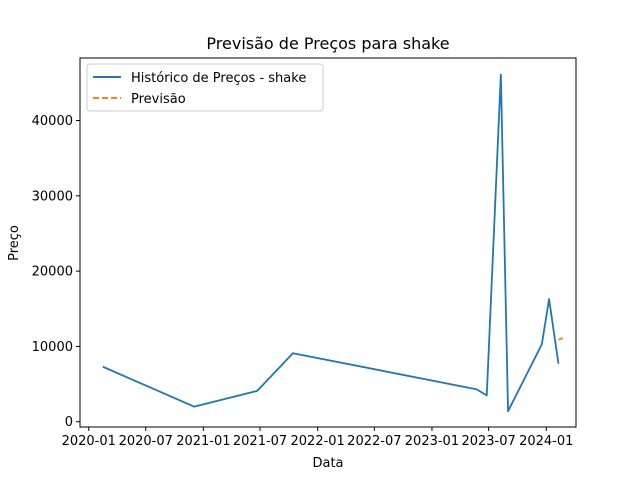  What do you see at coordinates (374, 441) in the screenshot?
I see `x-tick-label: 2022-07` at bounding box center [374, 441].